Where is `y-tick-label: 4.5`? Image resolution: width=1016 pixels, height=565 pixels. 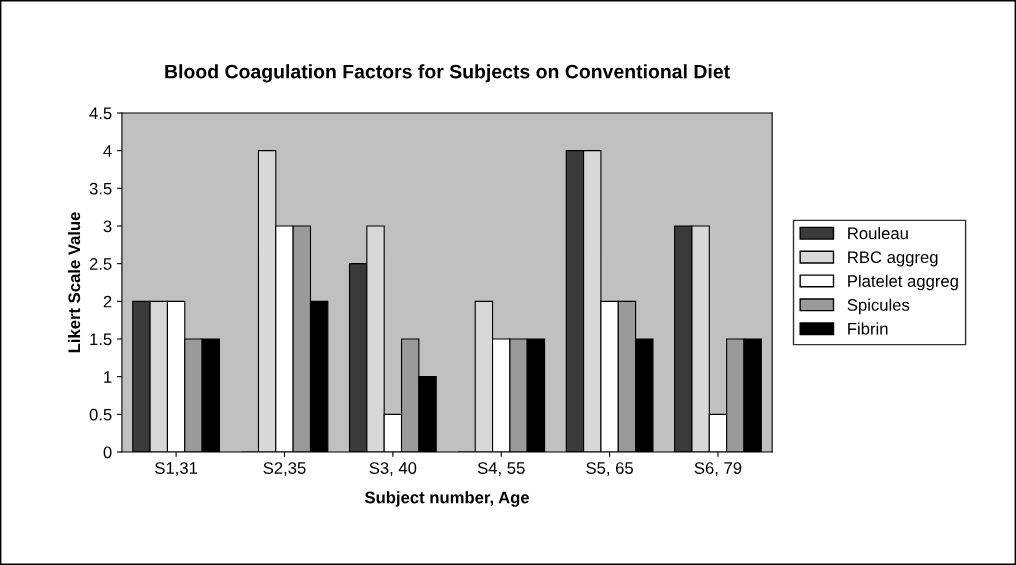
y-tick-label: 4.5 is located at coordinates (100, 113).